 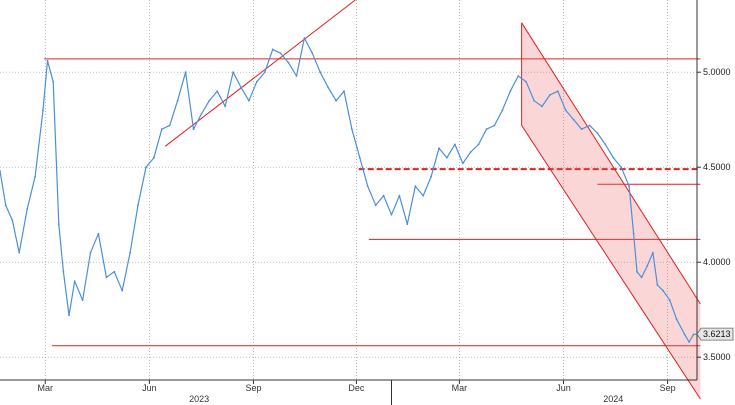 I want to click on last-value-label: 3.6213, so click(x=717, y=334).